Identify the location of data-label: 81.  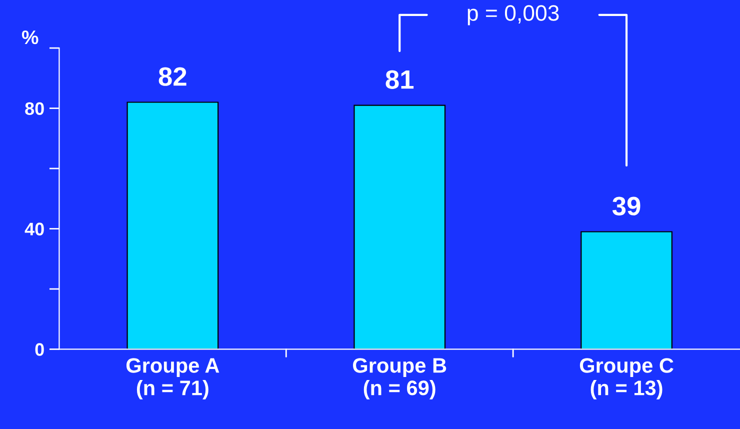
(400, 79).